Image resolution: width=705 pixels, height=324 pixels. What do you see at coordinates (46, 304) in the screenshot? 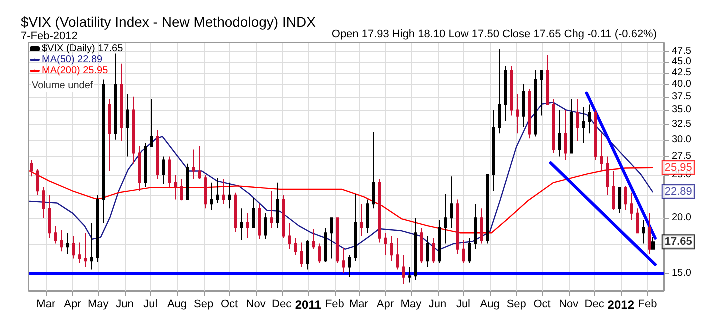
I see `x-tick-label: Mar` at bounding box center [46, 304].